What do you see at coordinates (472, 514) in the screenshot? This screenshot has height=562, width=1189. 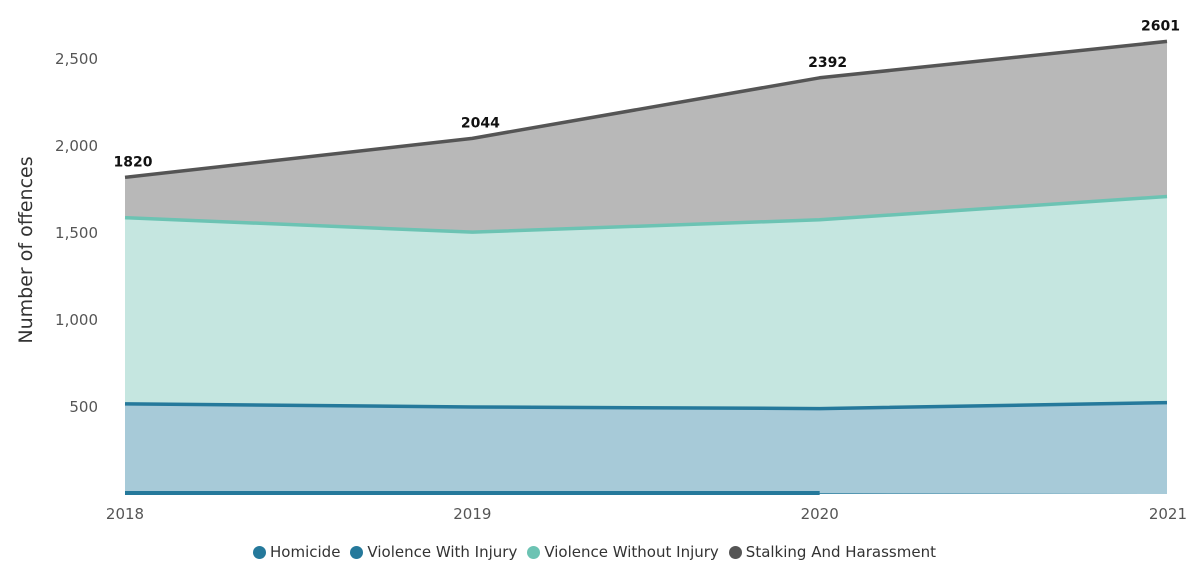 I see `x-tick-label: 2019` at bounding box center [472, 514].